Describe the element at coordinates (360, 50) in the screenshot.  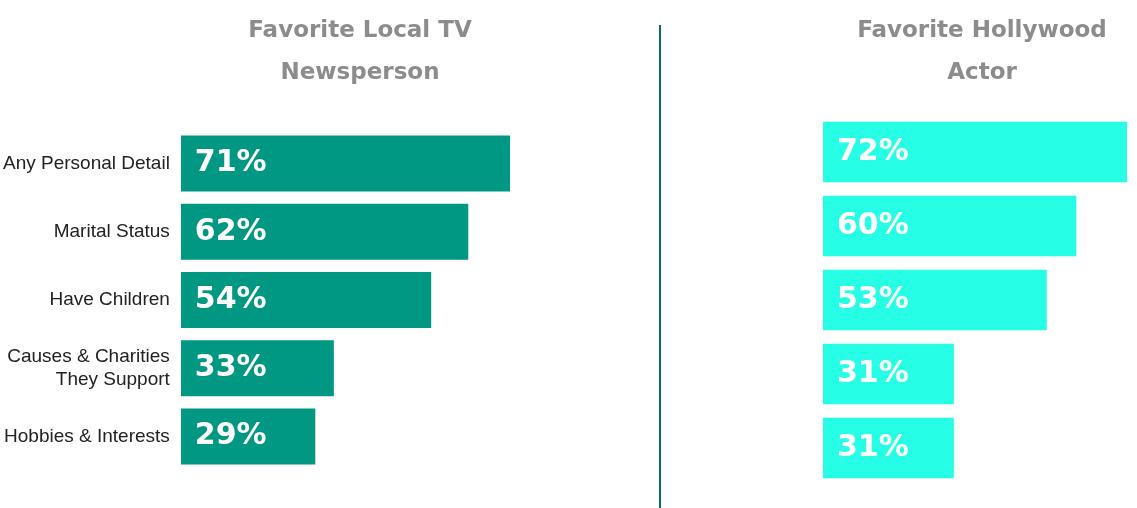
I see `chart-title: Favorite Local TV Newsperson` at that location.